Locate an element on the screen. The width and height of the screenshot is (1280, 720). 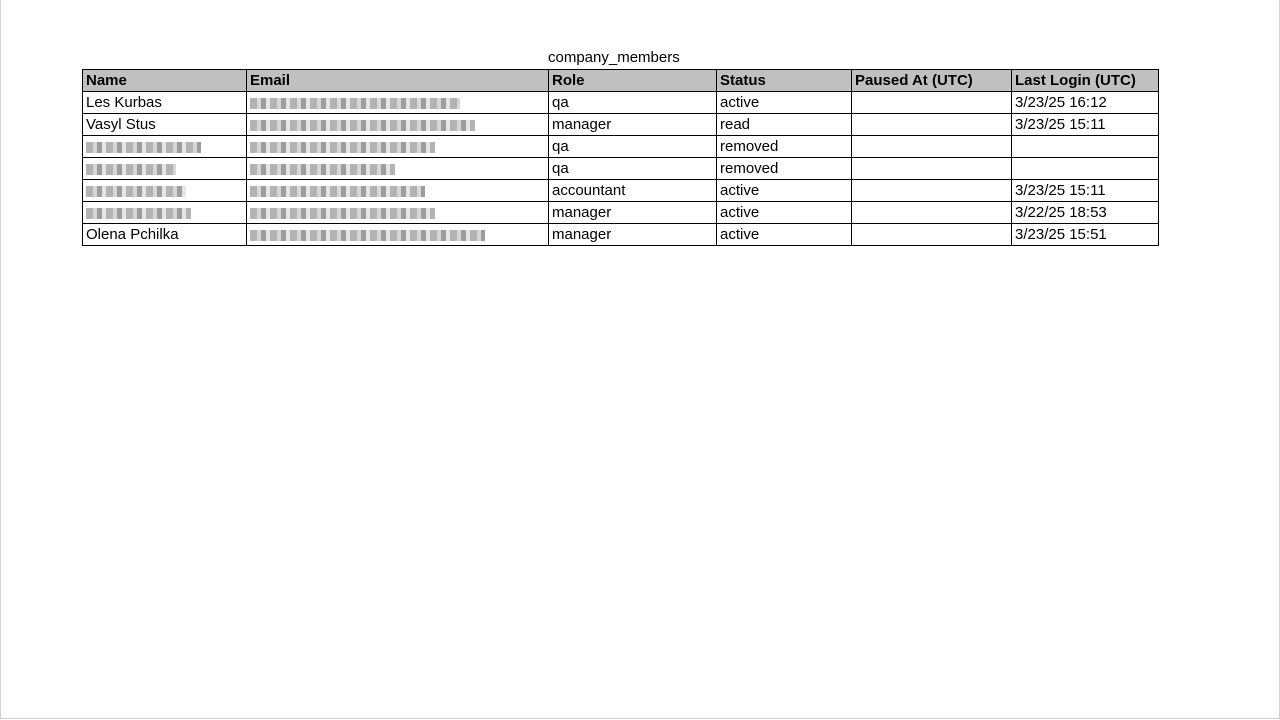
header-paused-at: Paused At (UTC) is located at coordinates (931, 80).